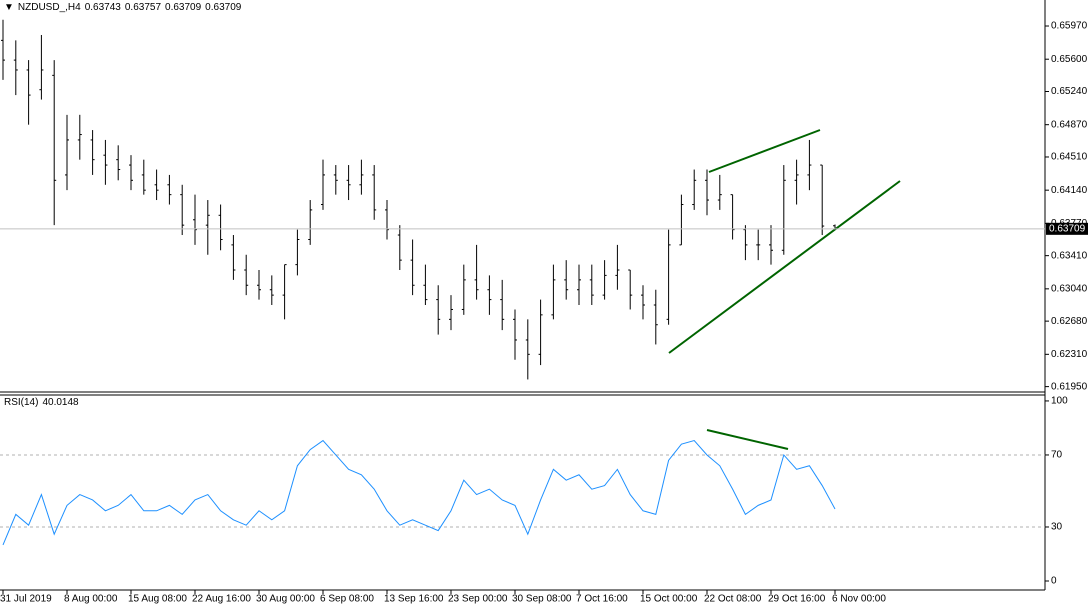 The width and height of the screenshot is (1088, 606). What do you see at coordinates (49, 7) in the screenshot?
I see `symbol: NZDUSD_,H4` at bounding box center [49, 7].